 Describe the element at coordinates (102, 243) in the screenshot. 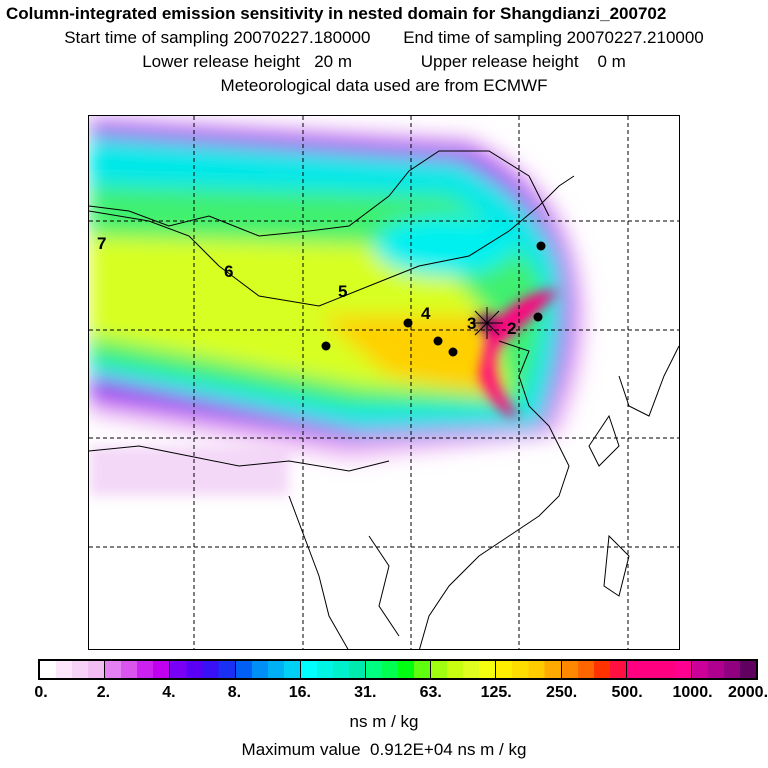

I see `map-label: 7` at that location.